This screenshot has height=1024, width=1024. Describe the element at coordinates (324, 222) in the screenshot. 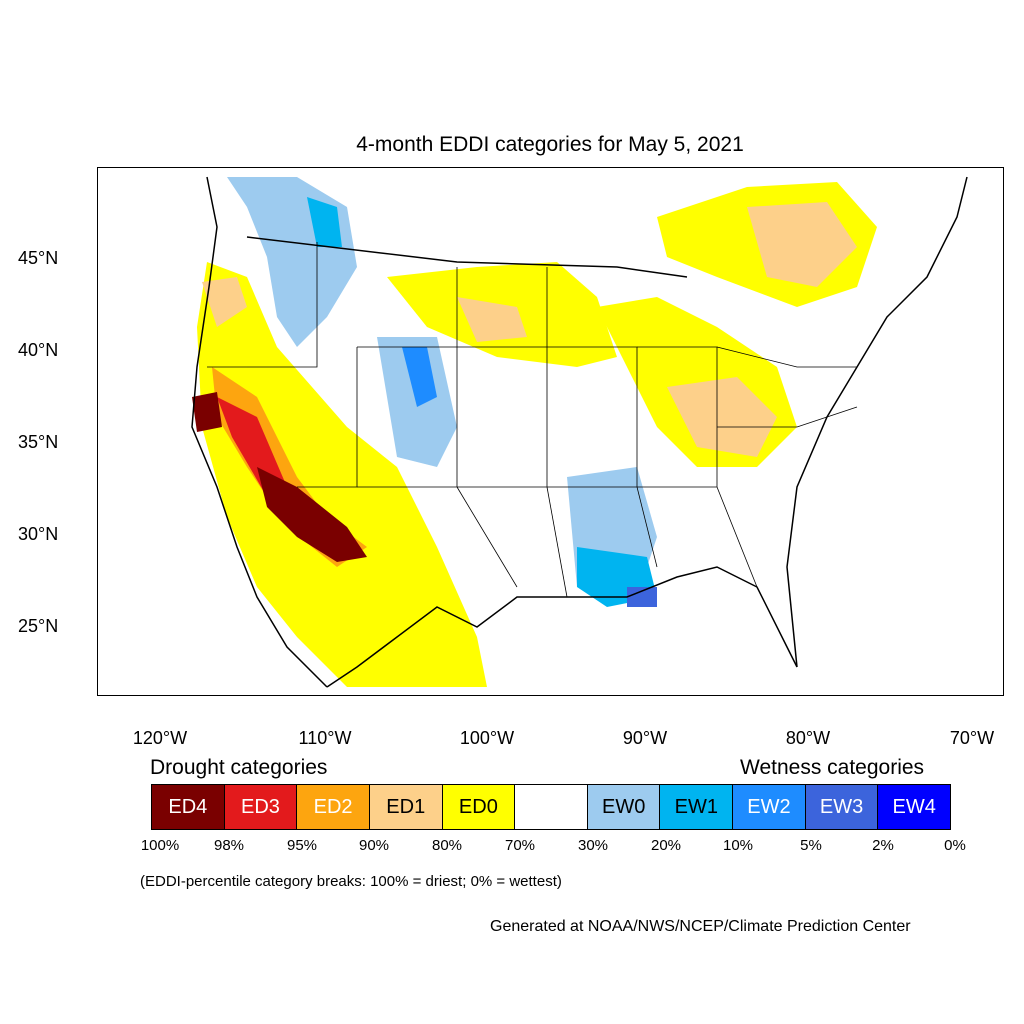

I see `wetness-area-ew1-northwest` at that location.